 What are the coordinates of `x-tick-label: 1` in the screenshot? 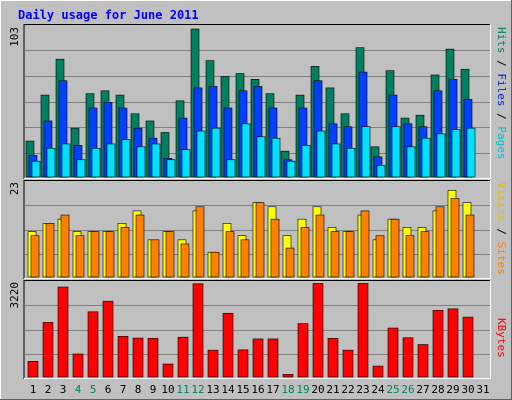 It's located at (33, 389).